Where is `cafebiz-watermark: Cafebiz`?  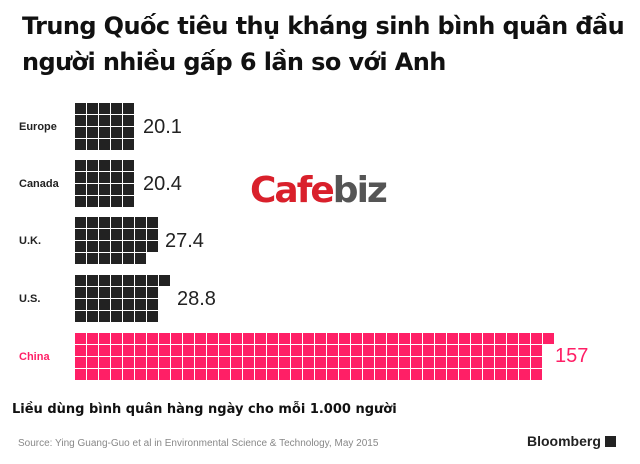
cafebiz-watermark: Cafebiz is located at coordinates (319, 190).